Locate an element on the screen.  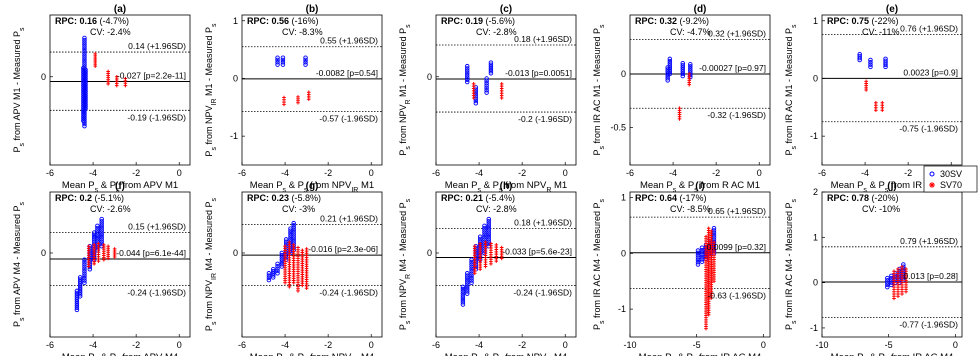
legend-star-icon is located at coordinates (932, 185).